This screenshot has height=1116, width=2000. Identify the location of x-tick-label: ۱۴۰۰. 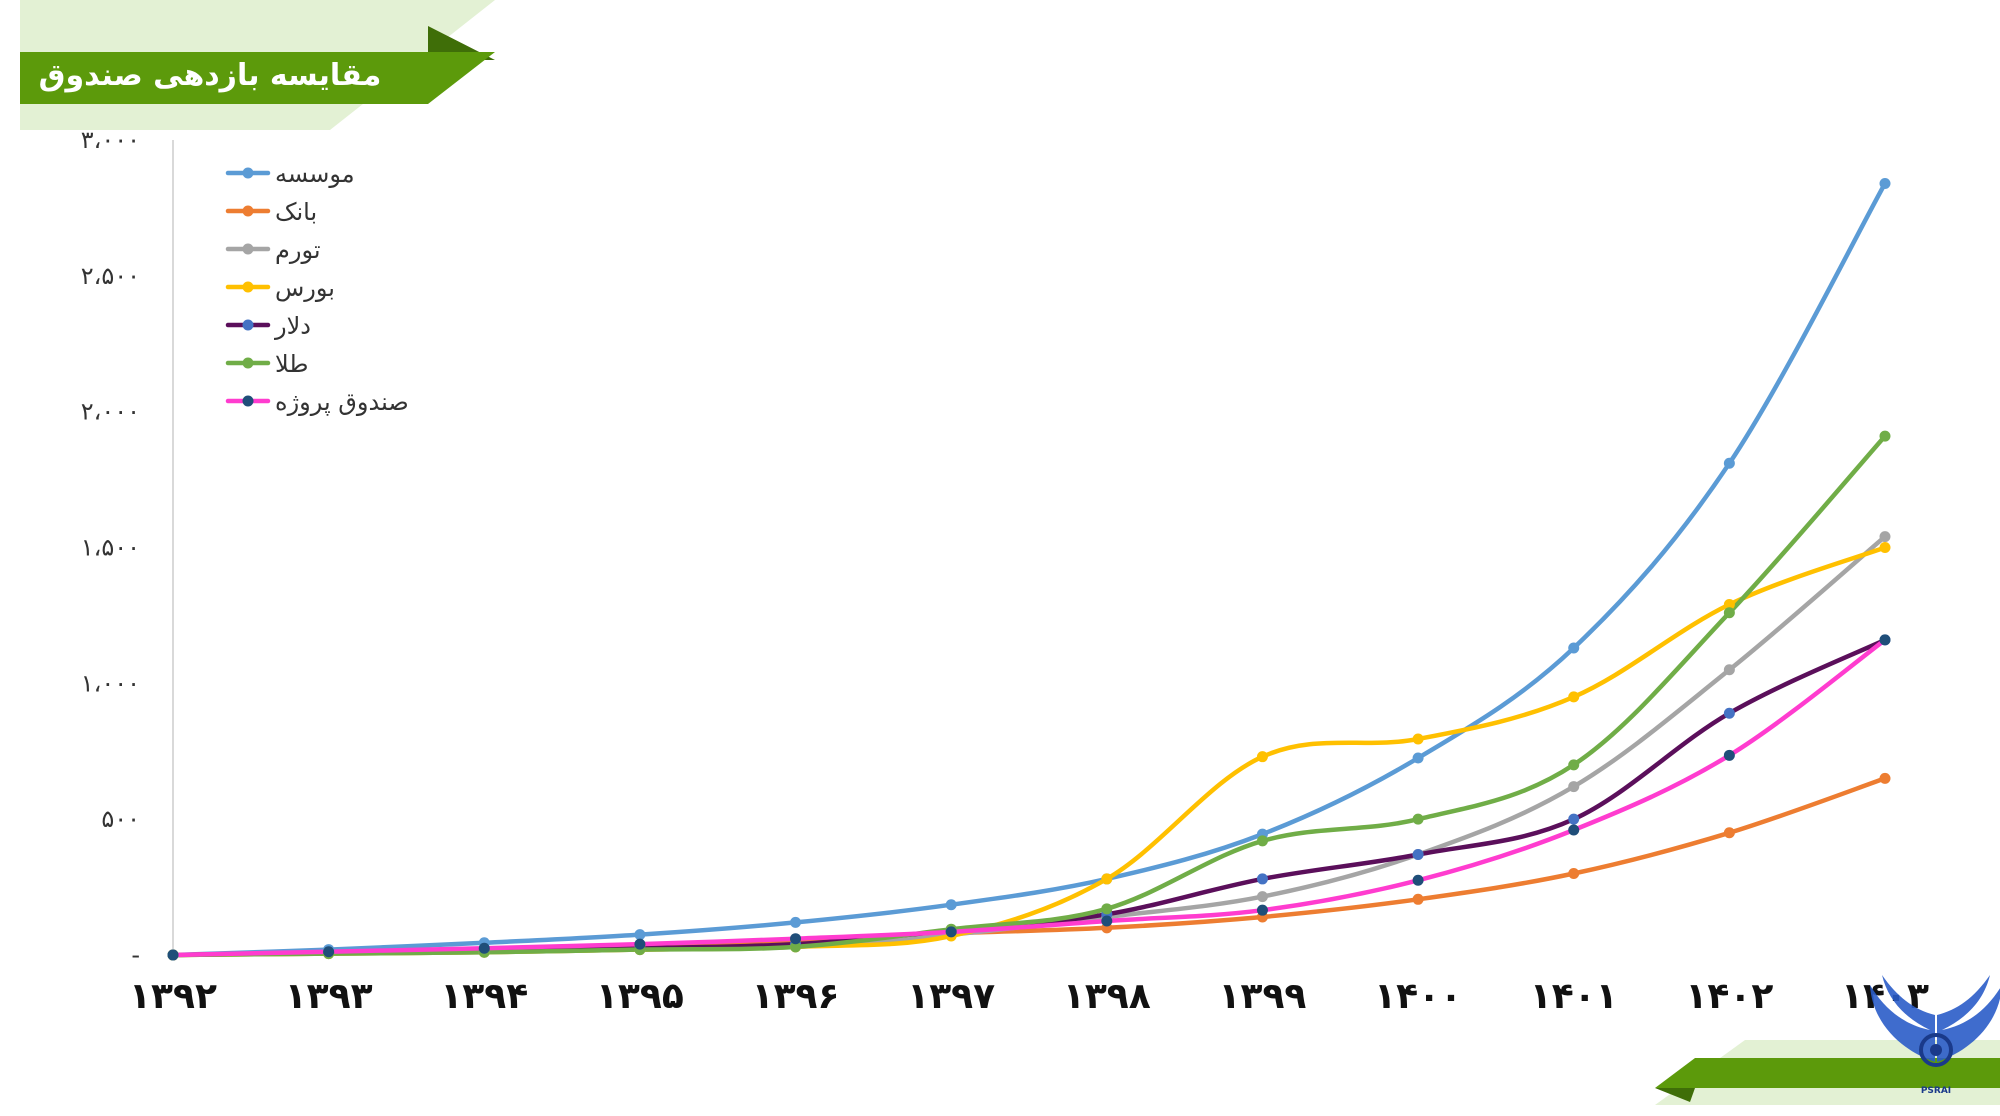
(1418, 996).